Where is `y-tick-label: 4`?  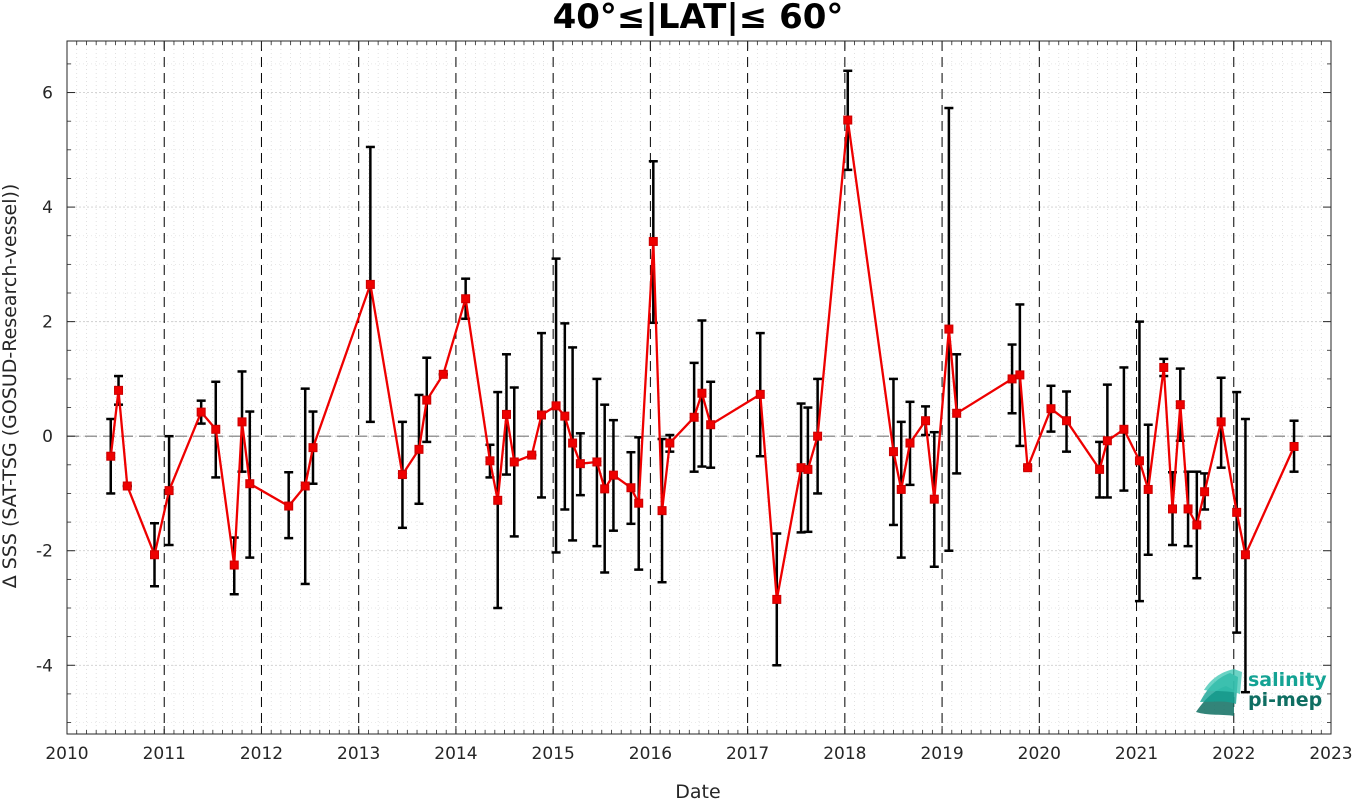
y-tick-label: 4 is located at coordinates (47, 208).